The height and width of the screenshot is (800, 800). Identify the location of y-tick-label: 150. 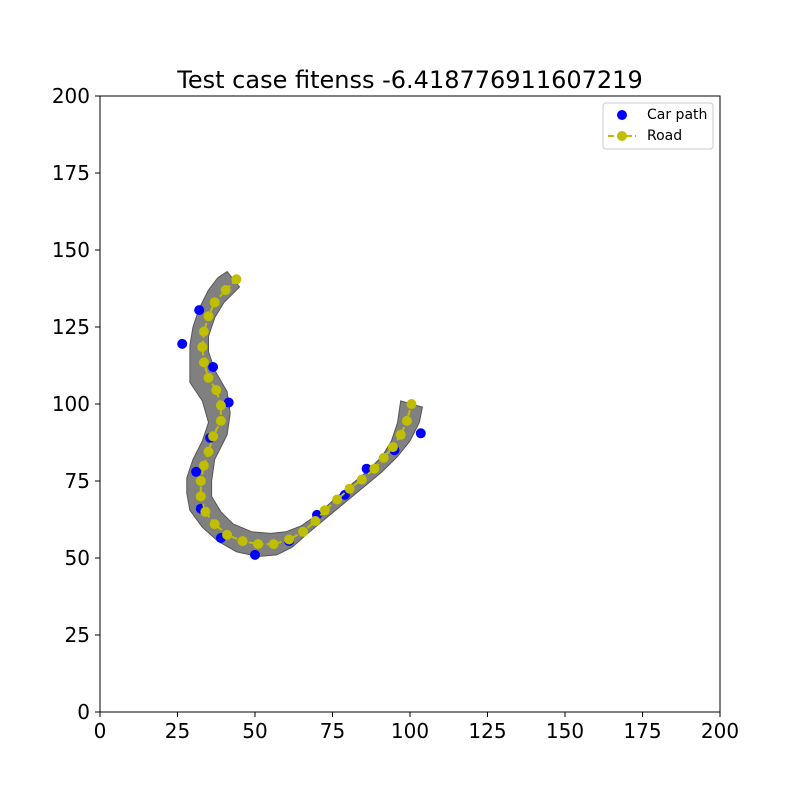
(71, 250).